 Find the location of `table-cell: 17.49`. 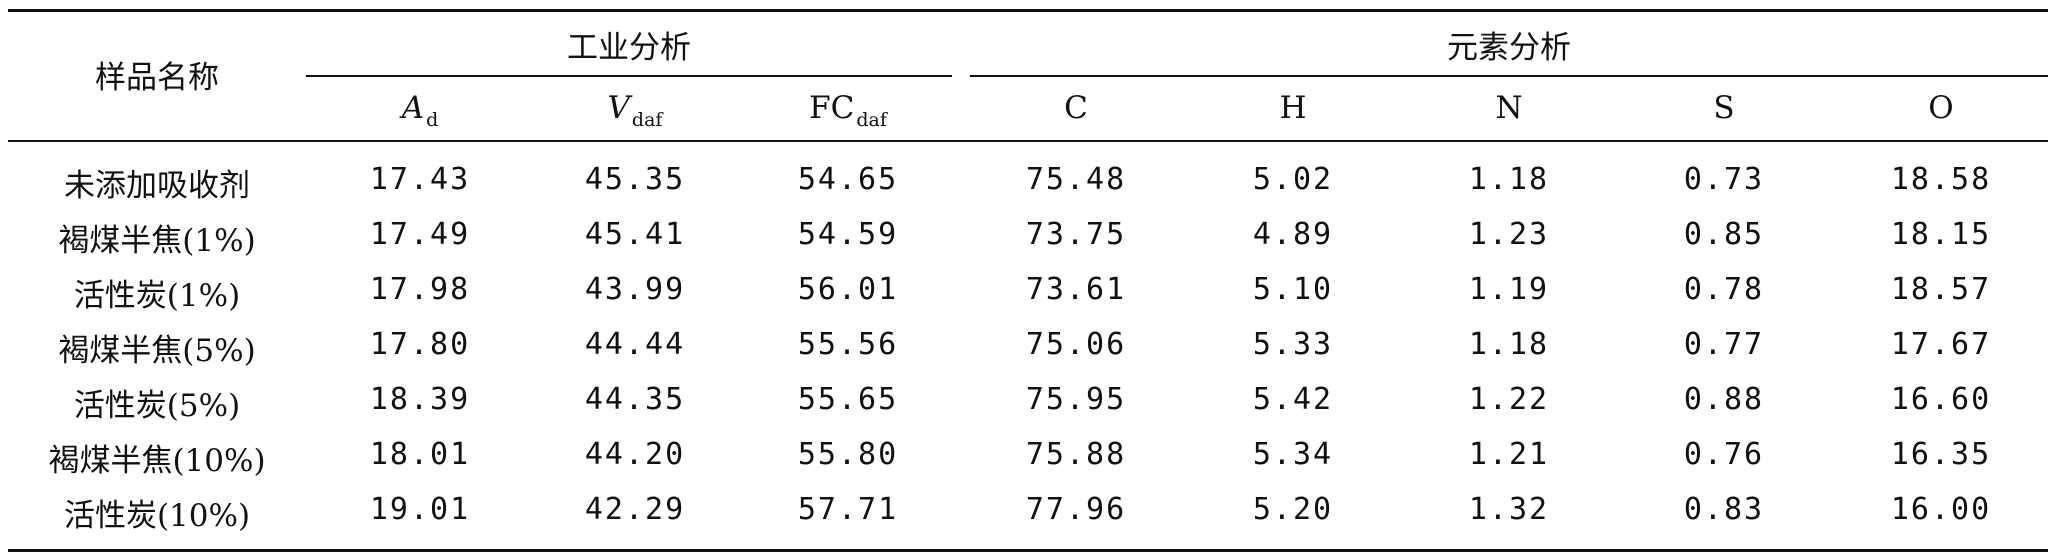

table-cell: 17.49 is located at coordinates (420, 234).